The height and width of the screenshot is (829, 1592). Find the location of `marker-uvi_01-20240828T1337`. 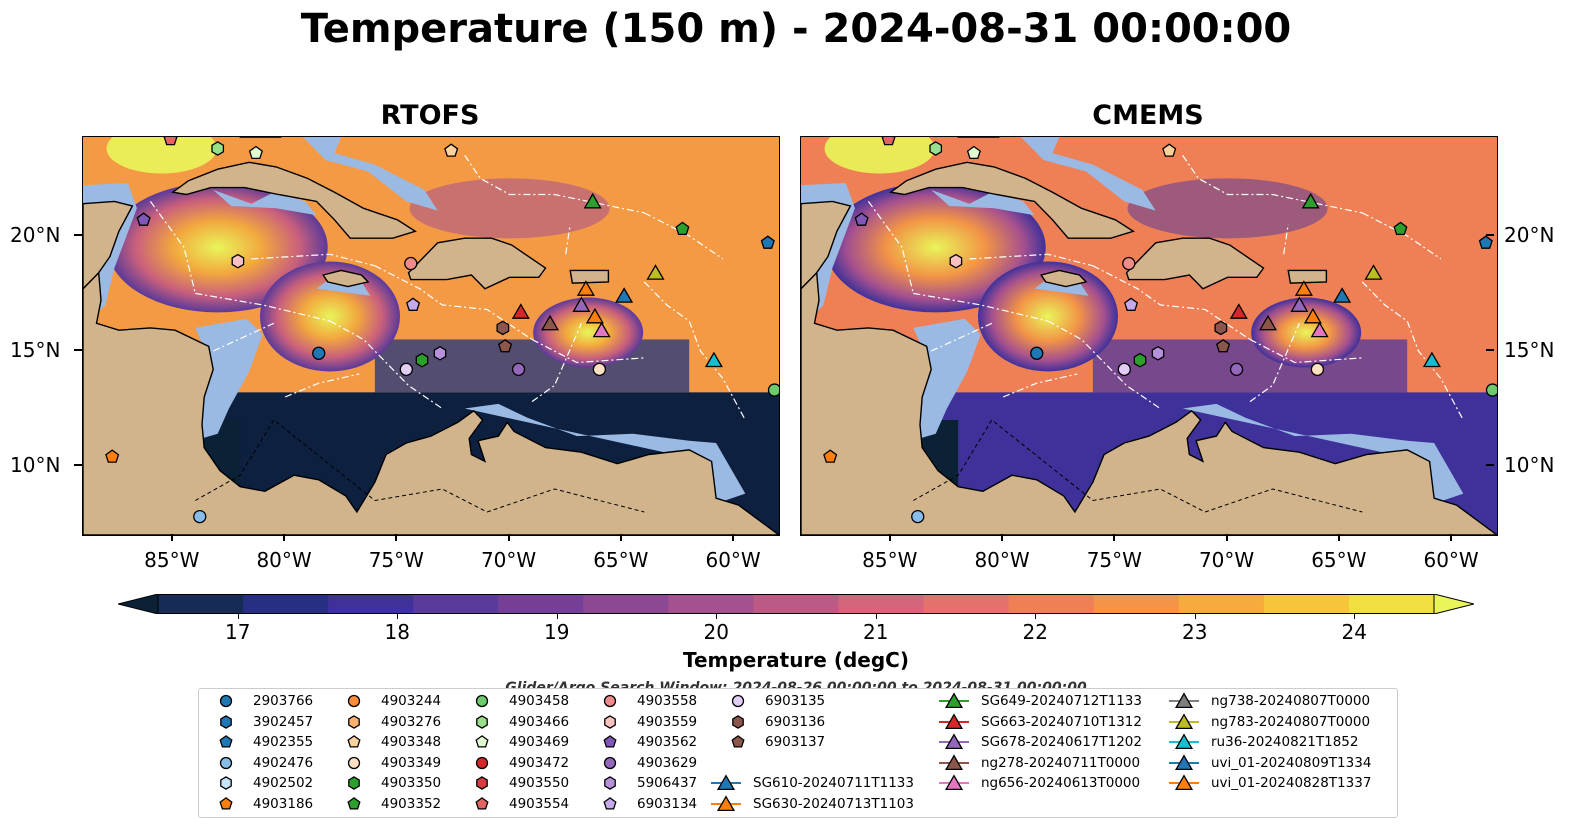

marker-uvi_01-20240828T1337 is located at coordinates (594, 315).